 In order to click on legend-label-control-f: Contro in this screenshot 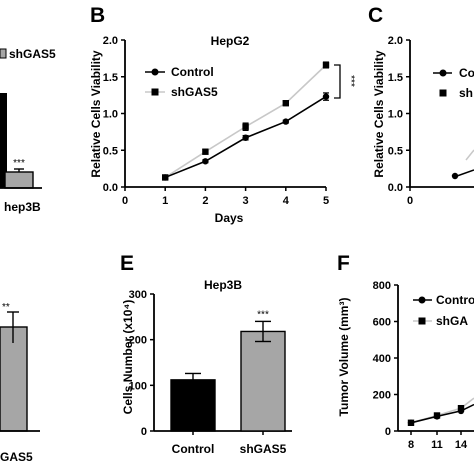, I will do `click(455, 300)`.